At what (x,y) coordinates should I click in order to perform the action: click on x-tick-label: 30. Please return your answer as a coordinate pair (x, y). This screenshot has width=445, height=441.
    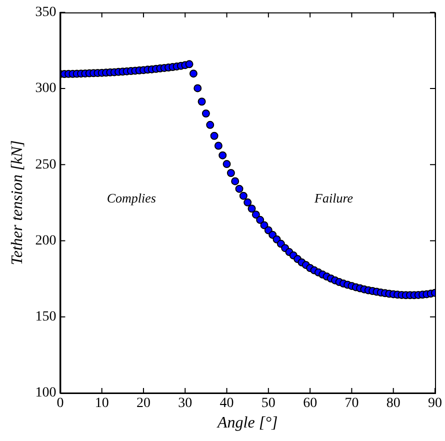
    Looking at the image, I should click on (185, 404).